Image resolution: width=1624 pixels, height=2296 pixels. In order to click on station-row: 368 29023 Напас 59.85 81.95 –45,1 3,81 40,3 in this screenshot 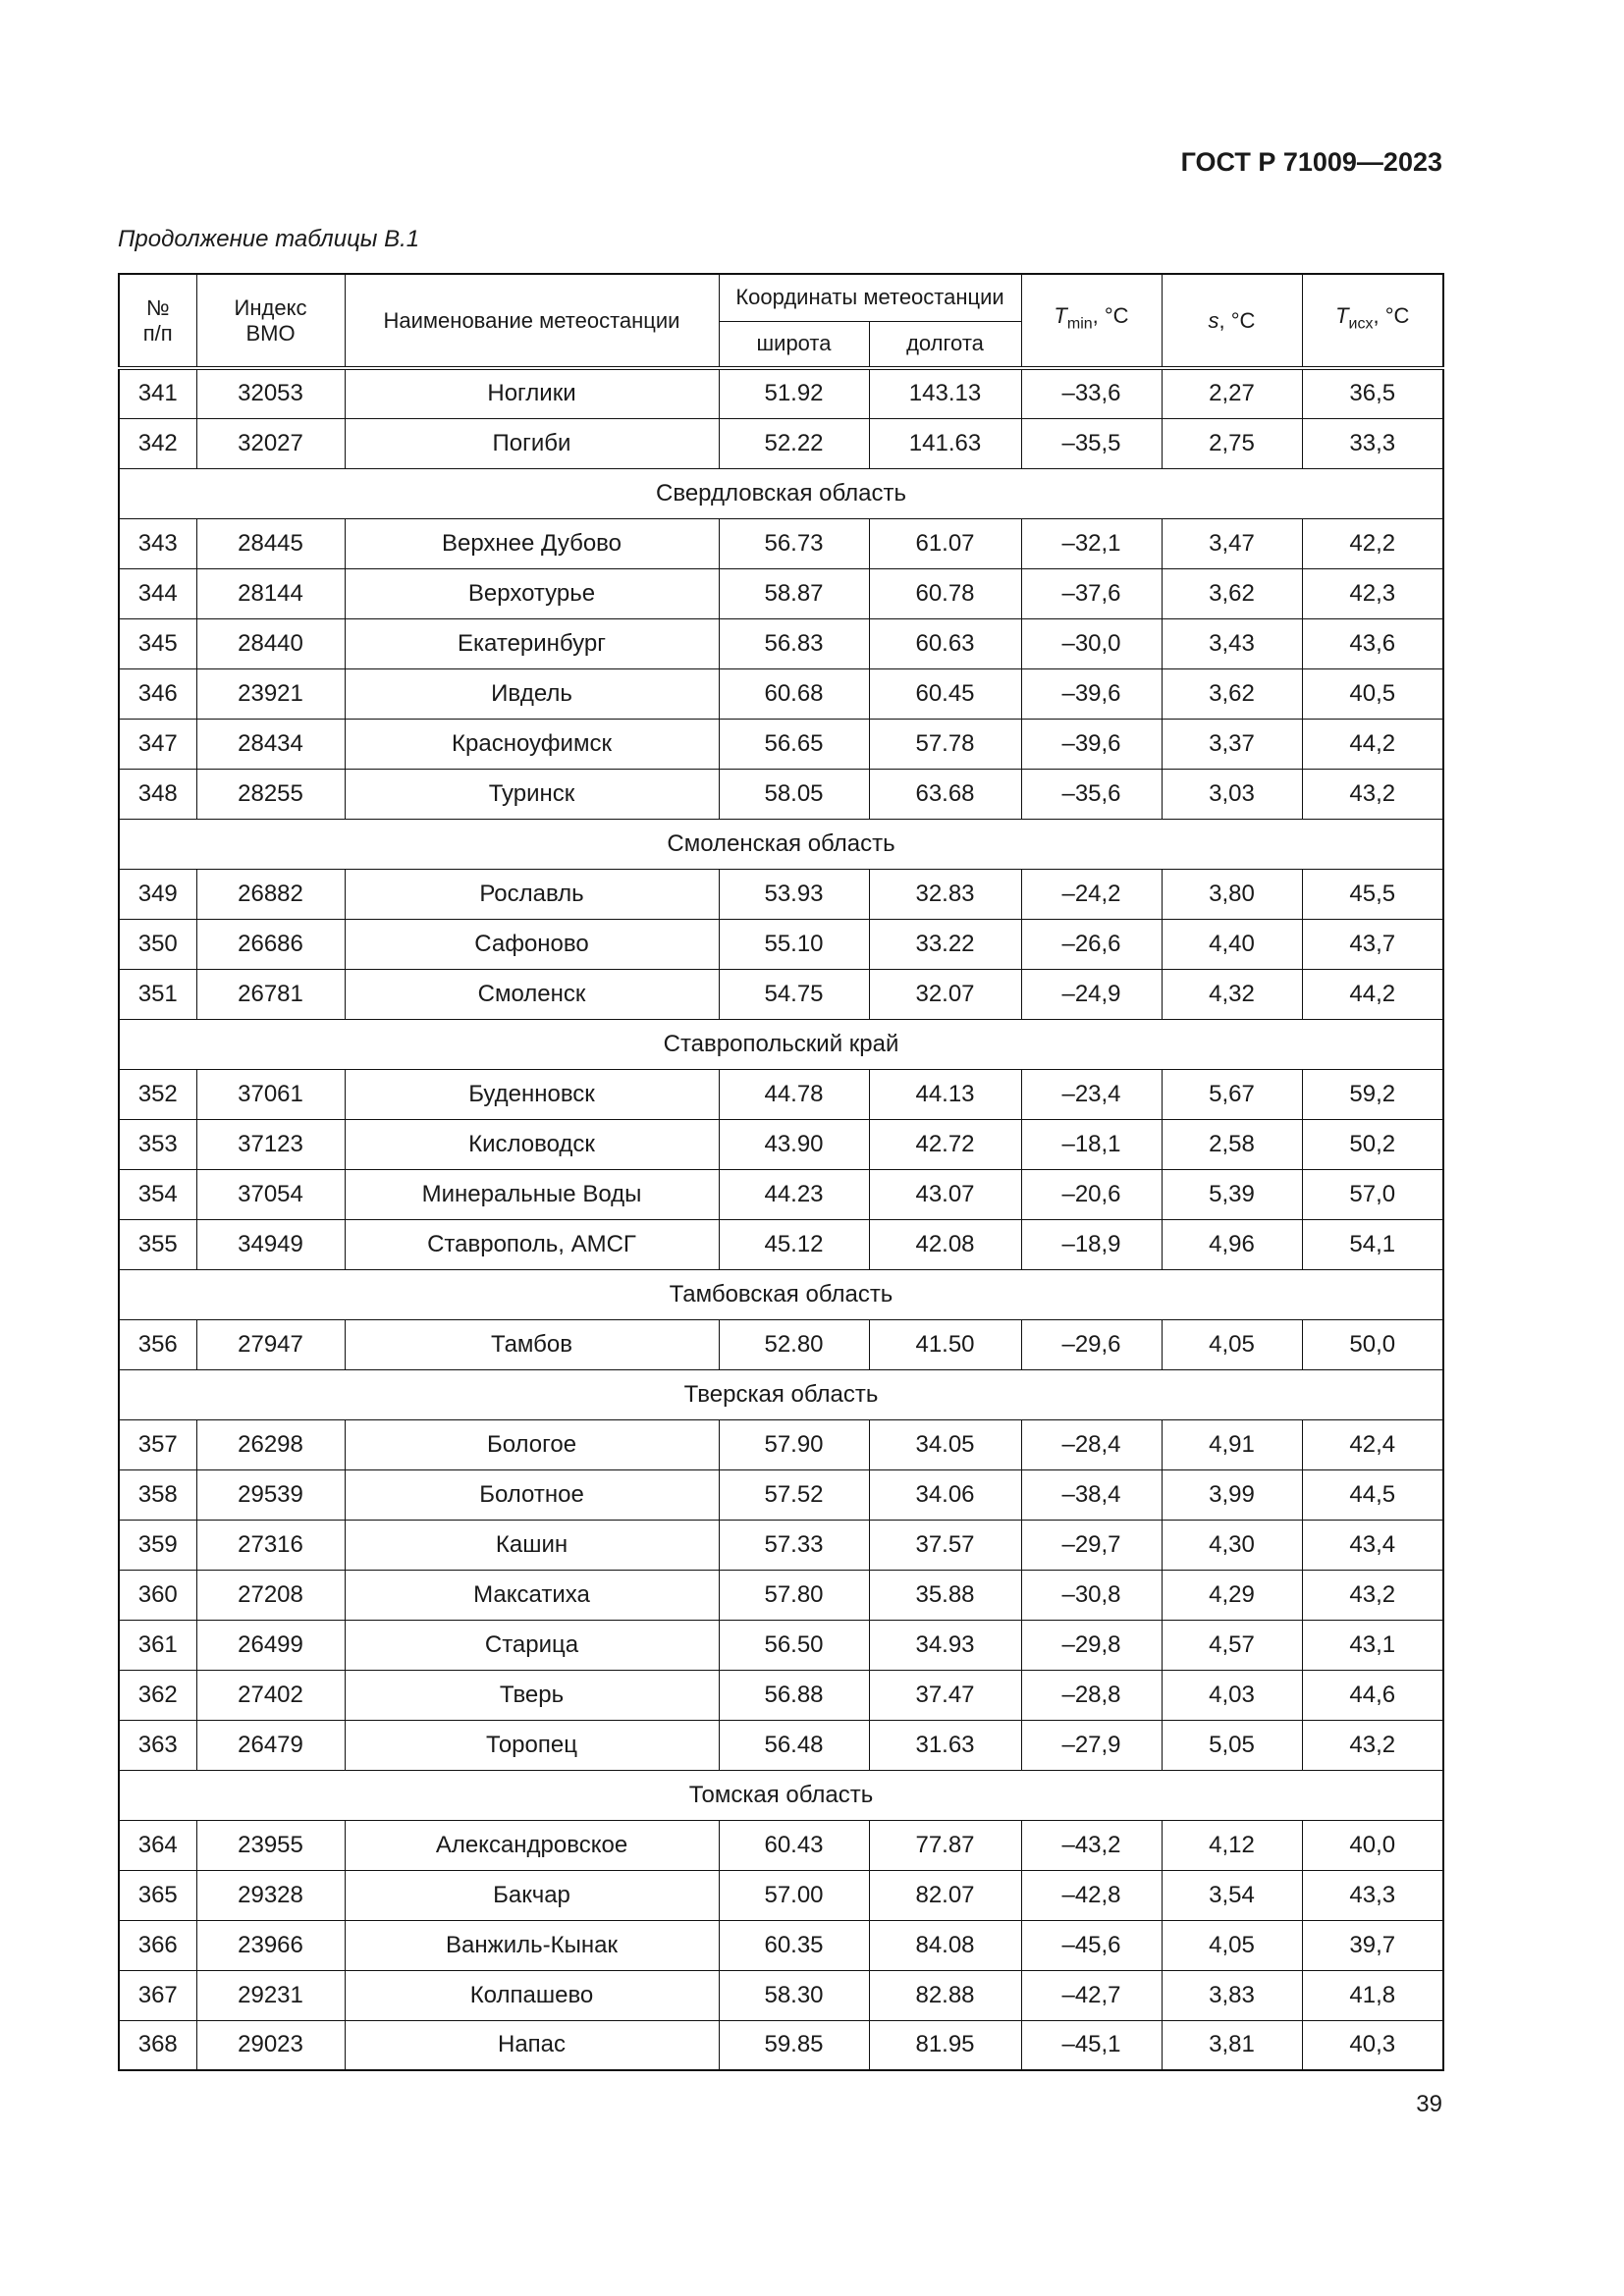, I will do `click(781, 2045)`.